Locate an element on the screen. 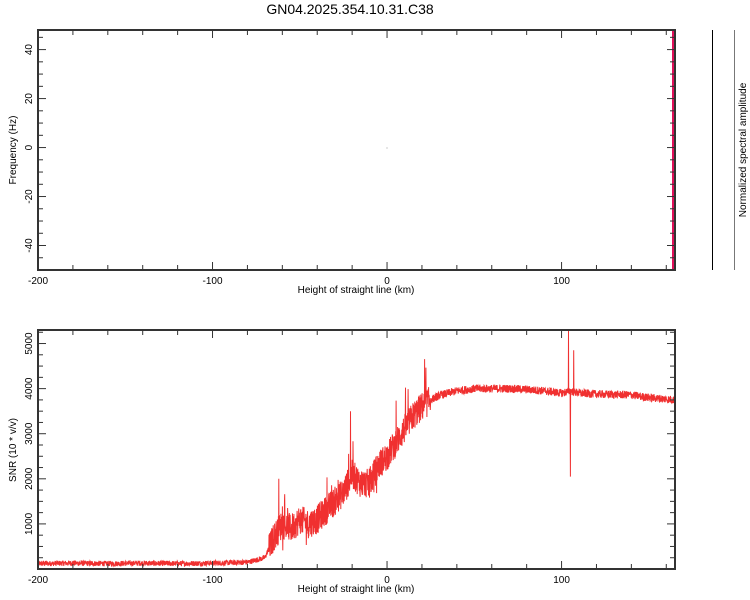 The image size is (750, 600). bottom-ytick-label: 2000 is located at coordinates (29, 478).